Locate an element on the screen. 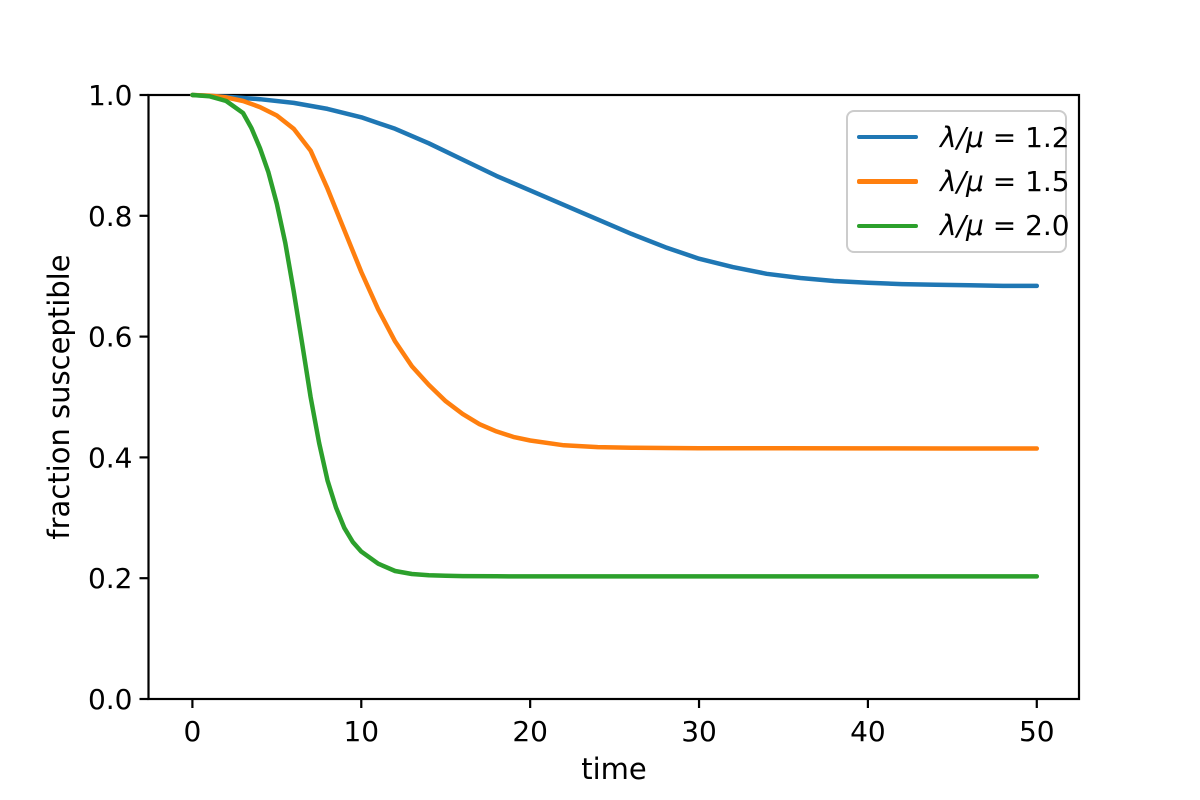 This screenshot has width=1200, height=800. y-tick-label: 1.0 is located at coordinates (110, 95).